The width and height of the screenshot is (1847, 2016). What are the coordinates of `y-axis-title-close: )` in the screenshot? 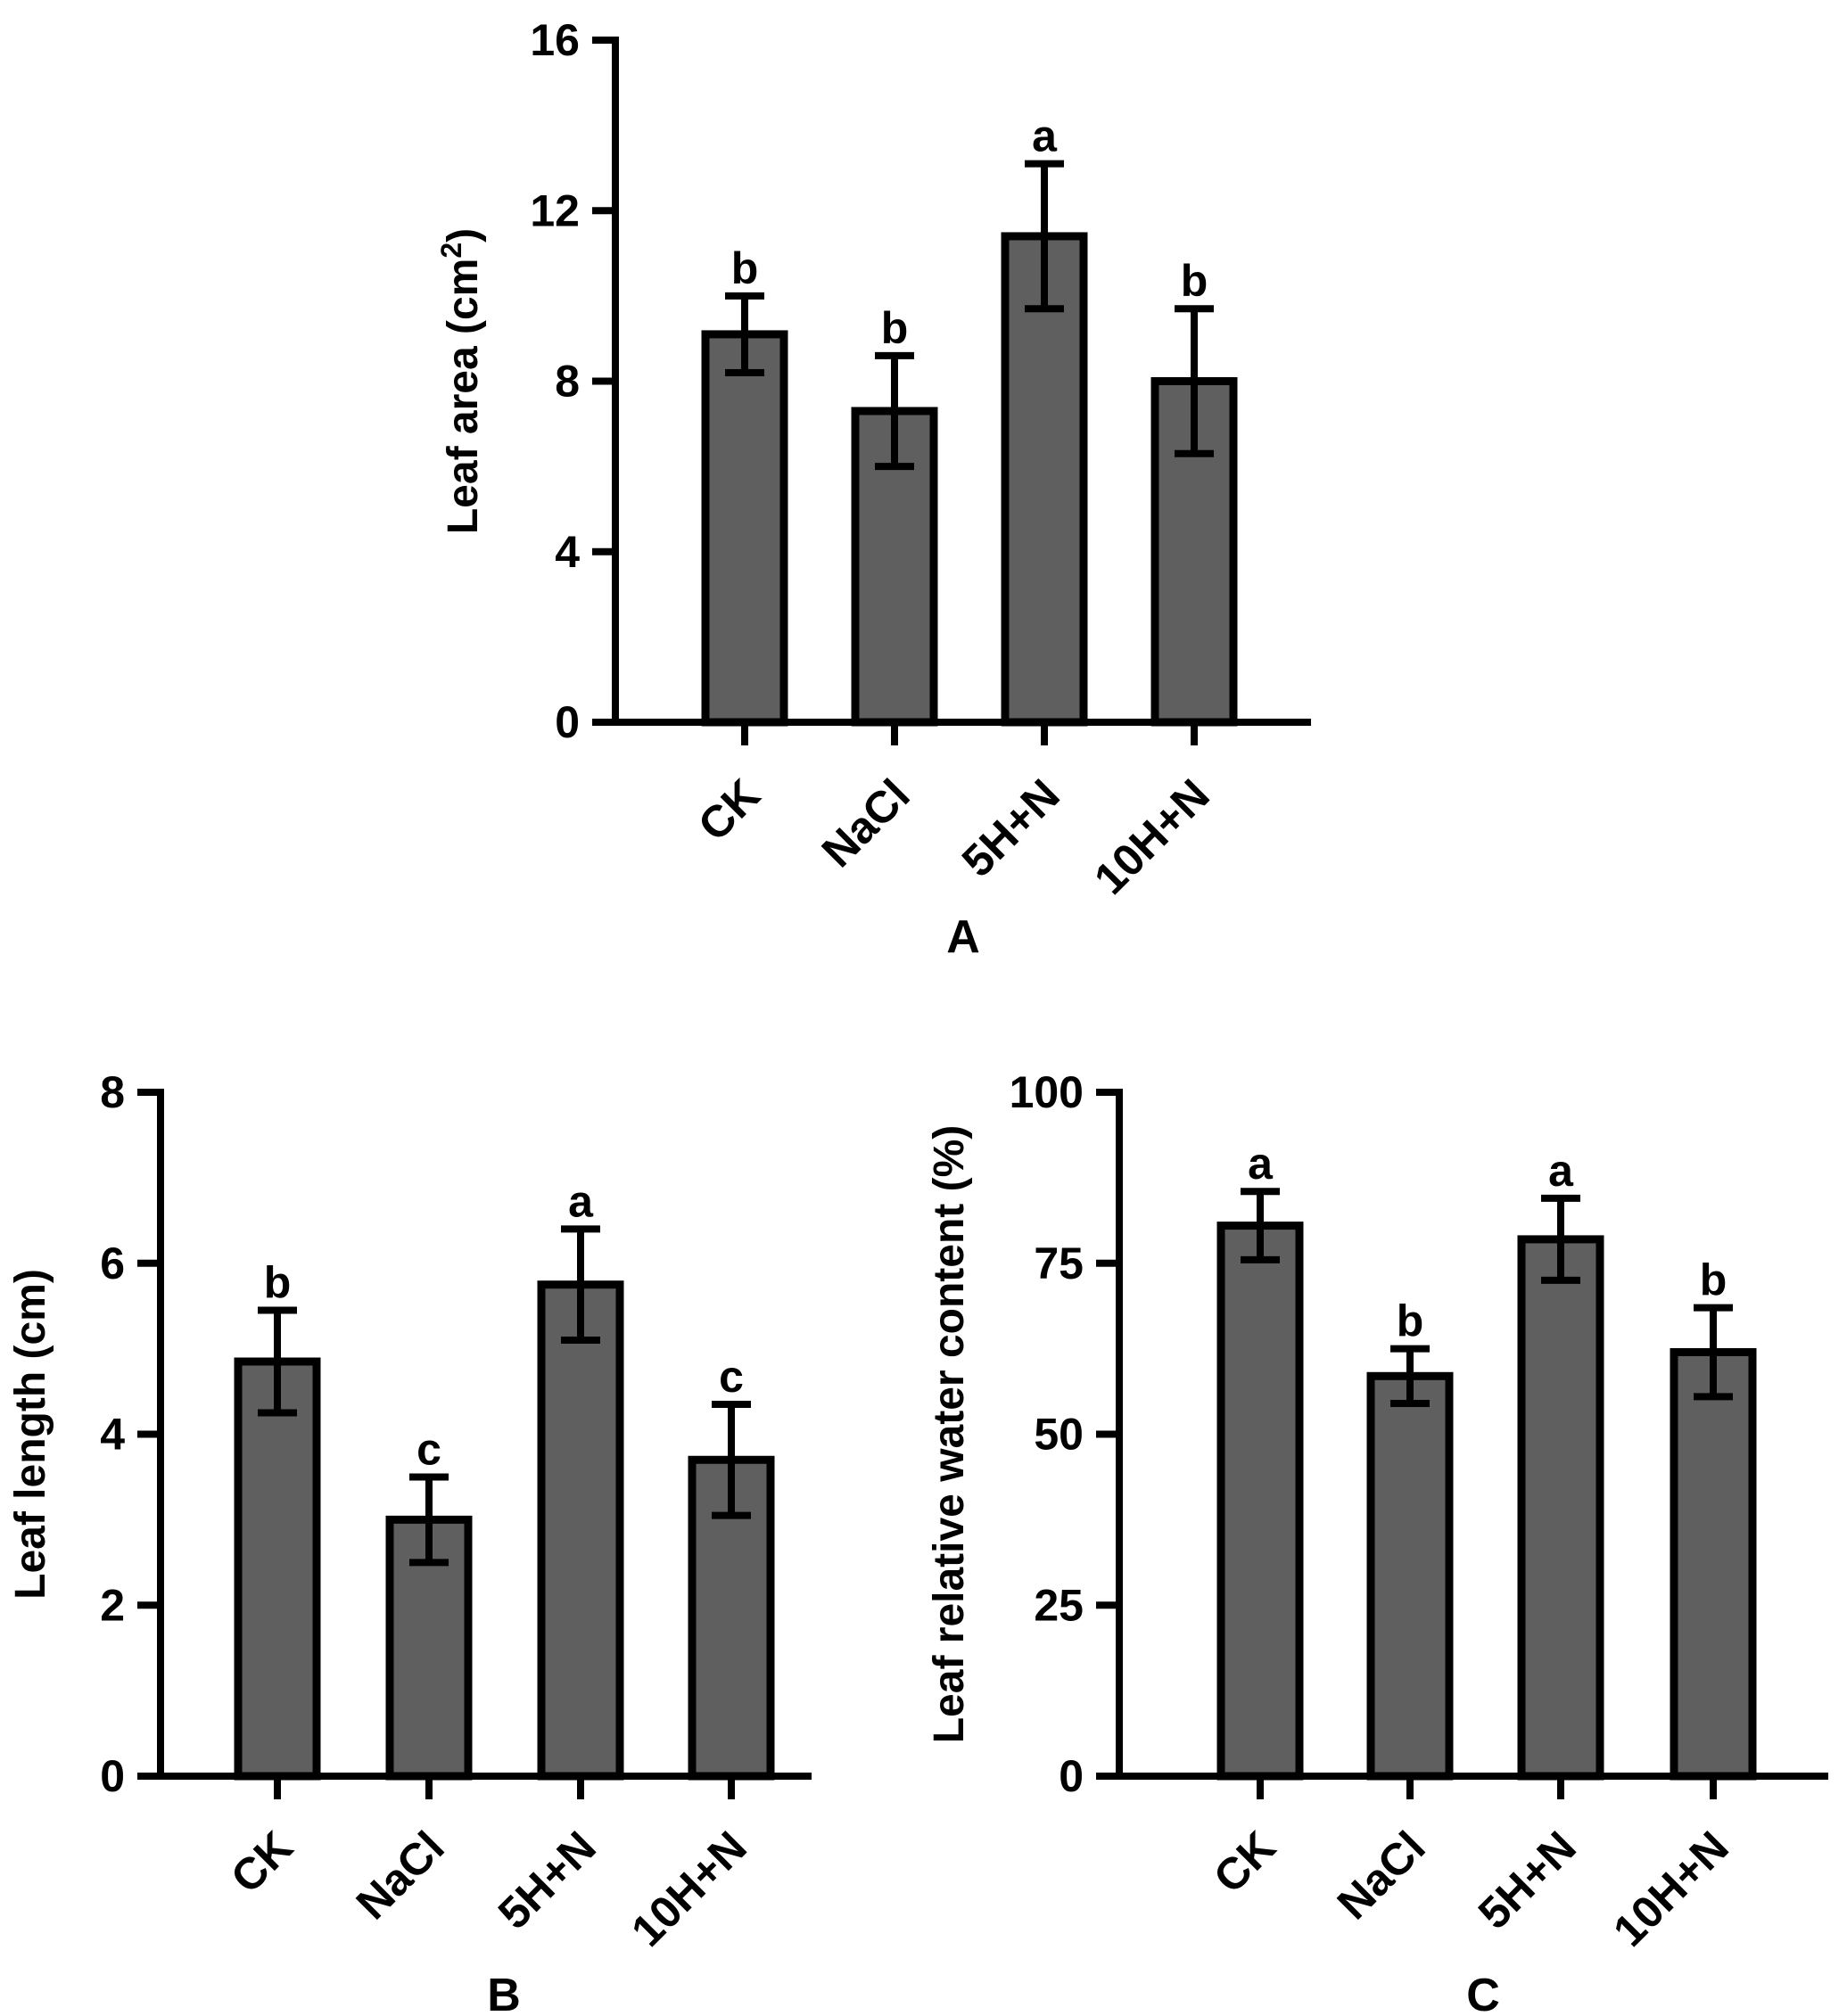 It's located at (463, 235).